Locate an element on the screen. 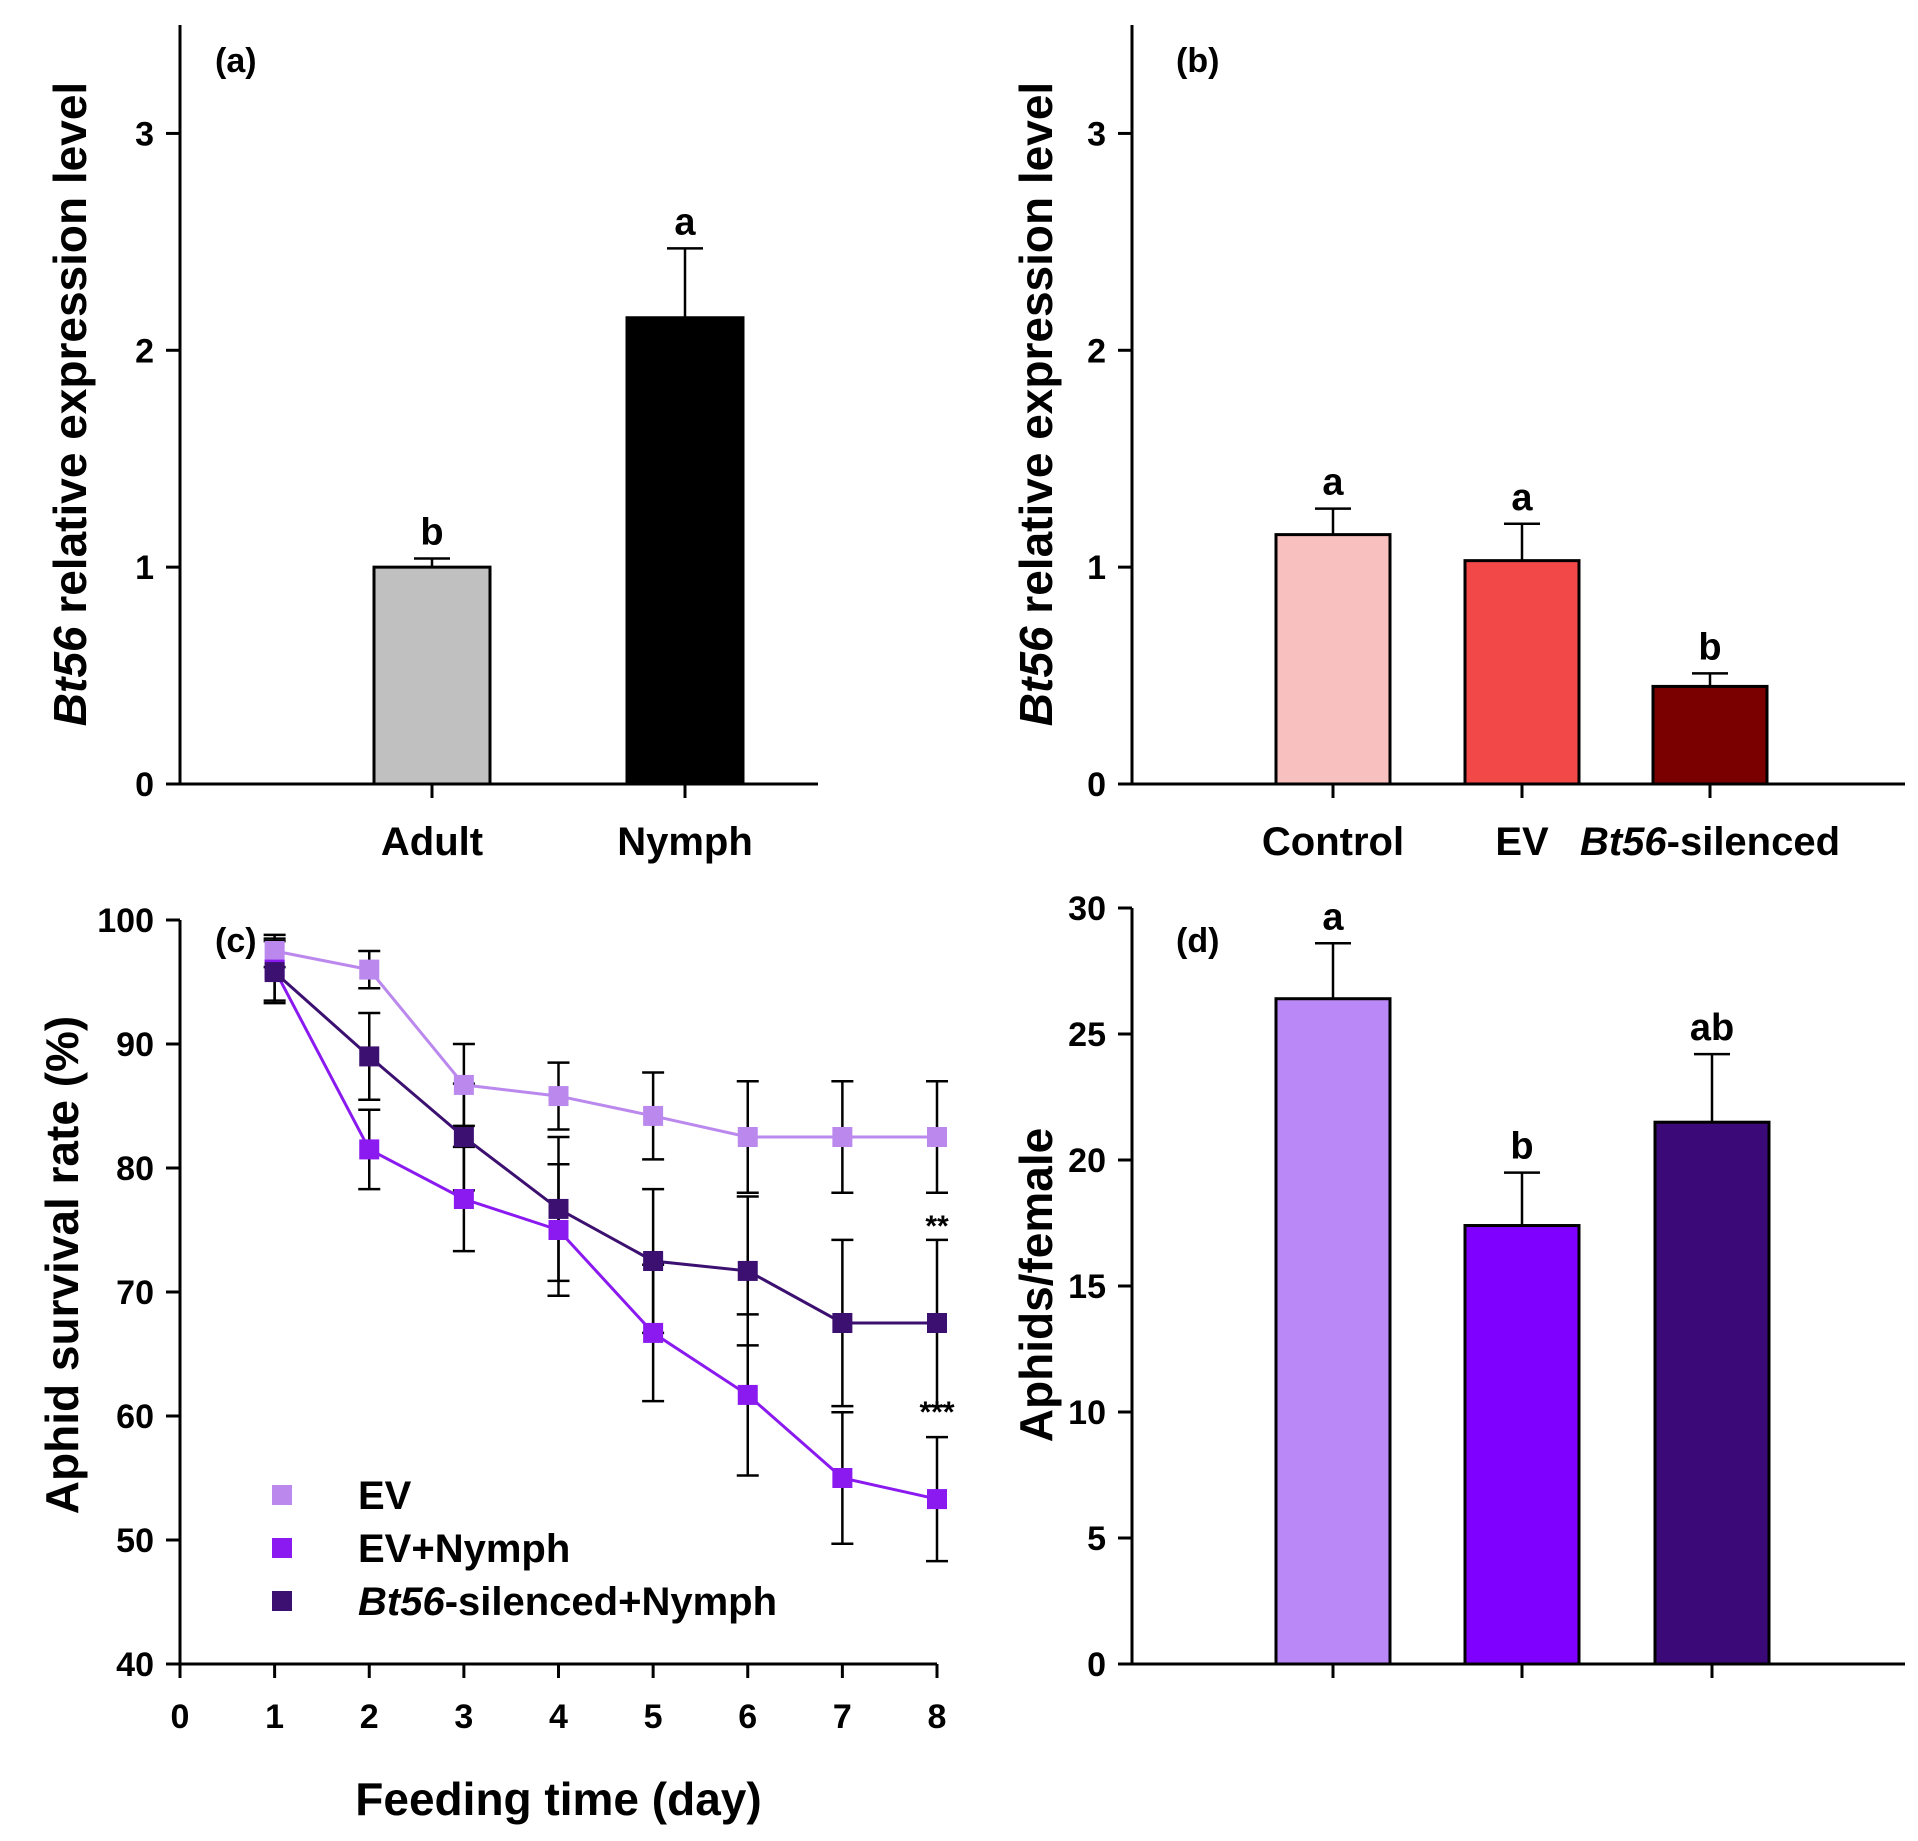 This screenshot has height=1841, width=1918. y-tick-label: 5 is located at coordinates (1096, 1539).